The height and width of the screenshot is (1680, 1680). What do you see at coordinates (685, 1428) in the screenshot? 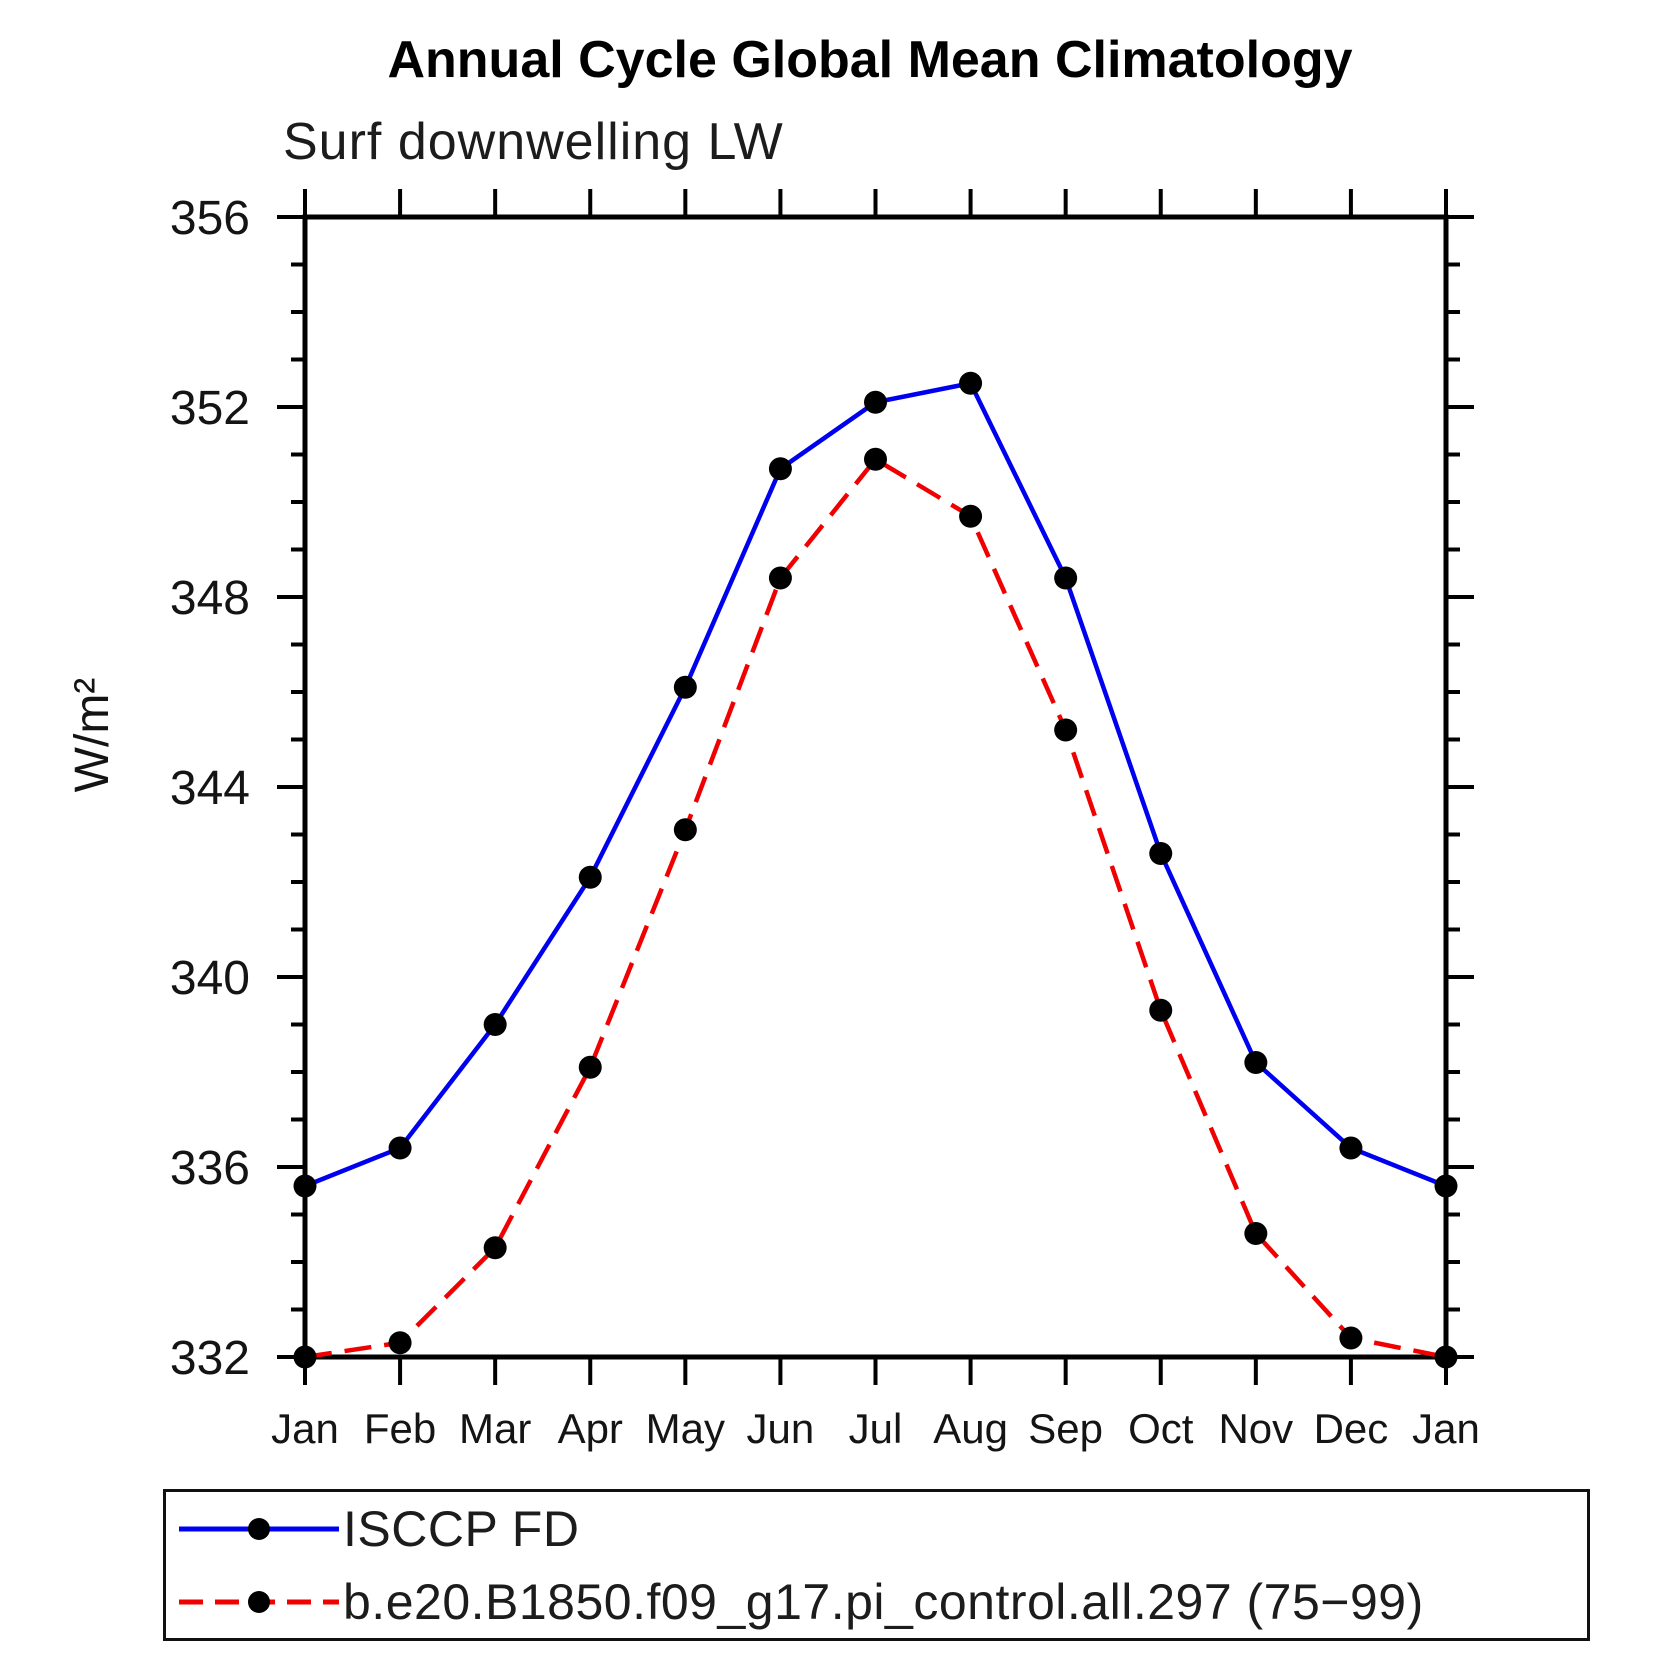
I see `x-axis-tick-label: May` at bounding box center [685, 1428].